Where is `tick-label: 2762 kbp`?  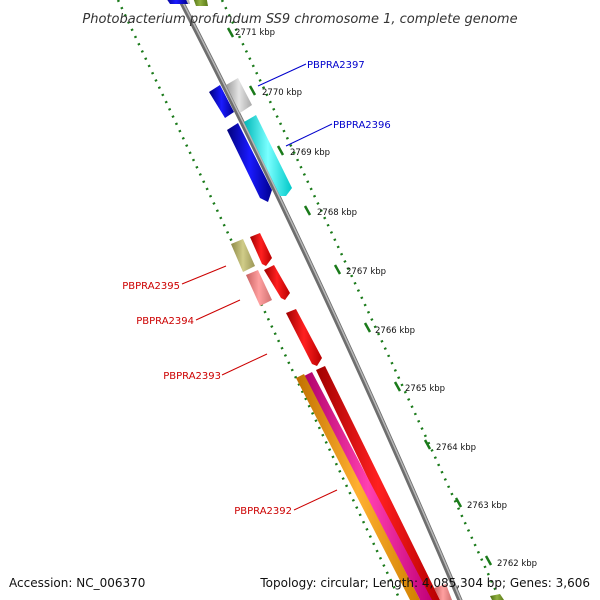 tick-label: 2762 kbp is located at coordinates (517, 564).